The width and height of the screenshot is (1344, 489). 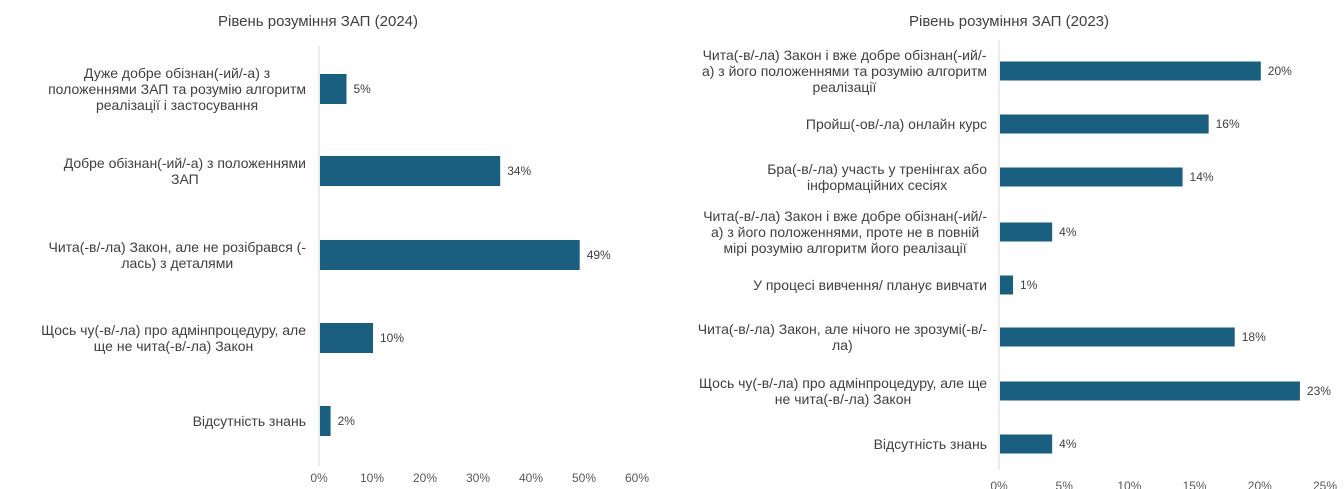 I want to click on chart-title: Рівень розуміння ЗАП (2023), so click(x=1009, y=21).